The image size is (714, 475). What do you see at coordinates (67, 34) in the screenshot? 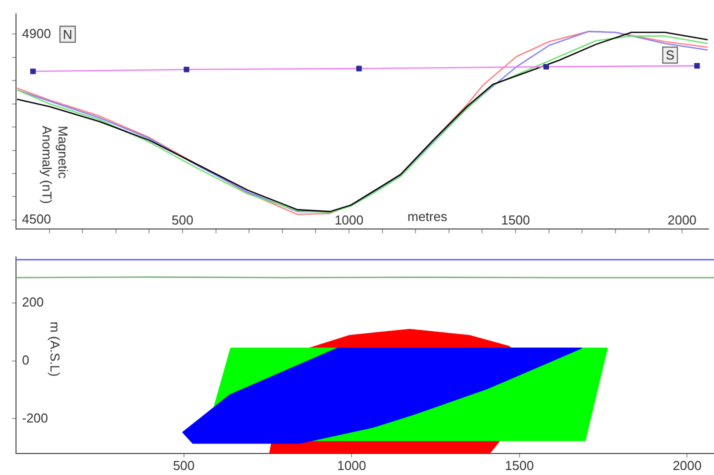
I see `annotation: N` at bounding box center [67, 34].